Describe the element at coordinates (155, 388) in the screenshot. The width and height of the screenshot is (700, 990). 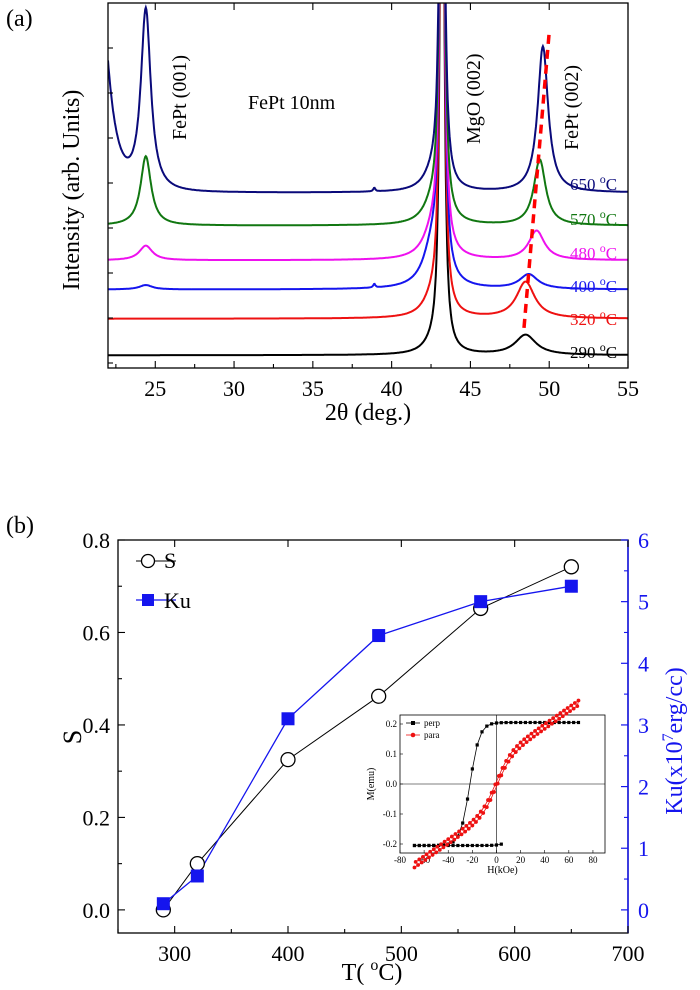
I see `x-tick-label: 25` at that location.